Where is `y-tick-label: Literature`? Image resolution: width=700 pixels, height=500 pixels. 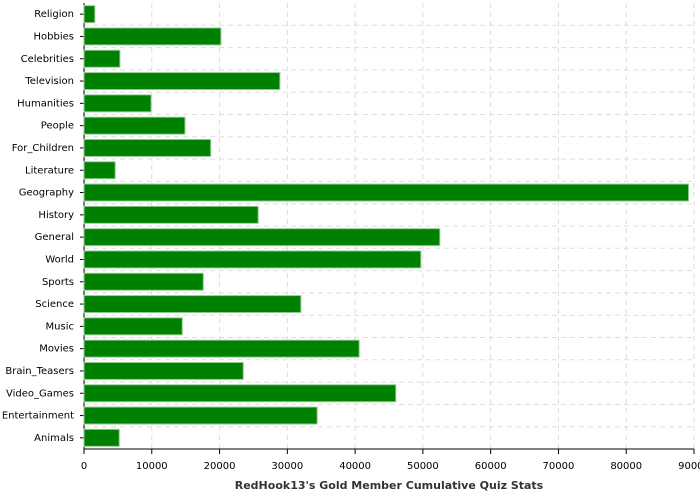 y-tick-label: Literature is located at coordinates (49, 170).